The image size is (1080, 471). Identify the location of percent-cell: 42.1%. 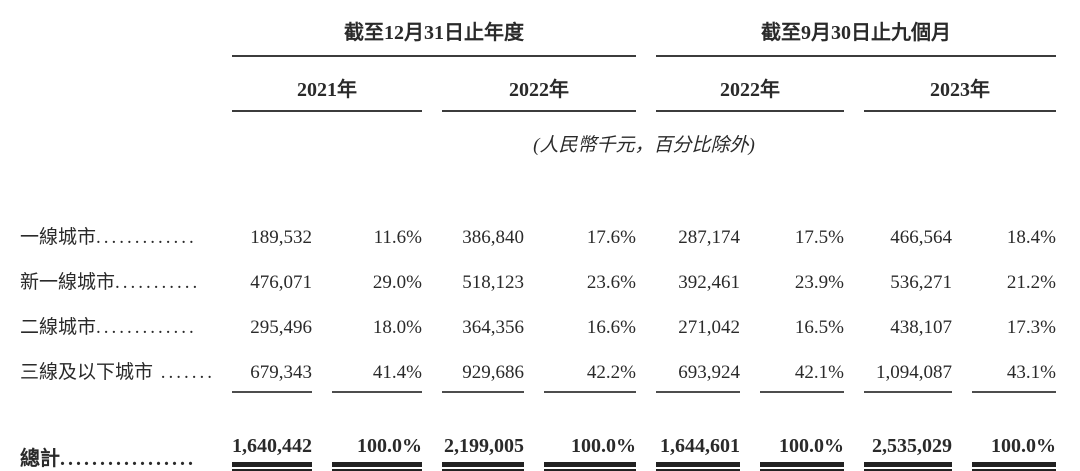
(802, 370).